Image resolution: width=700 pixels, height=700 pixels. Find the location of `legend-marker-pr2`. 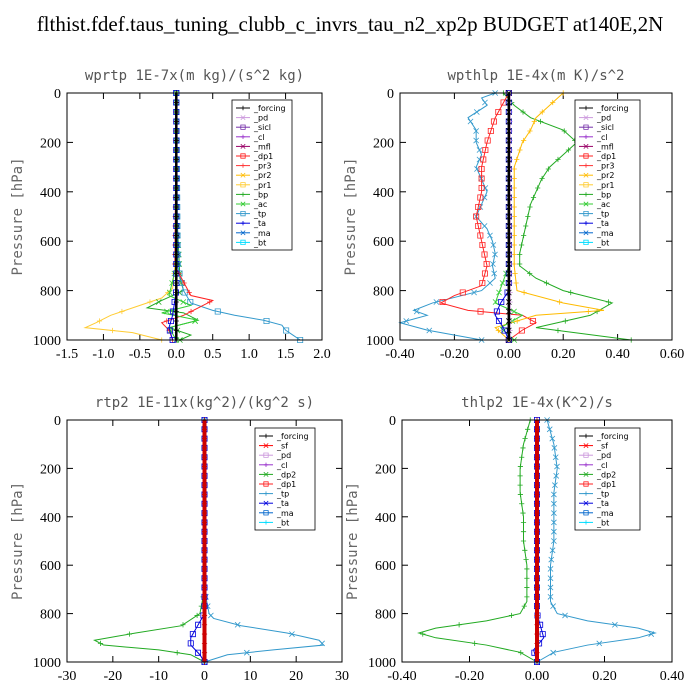

legend-marker-pr2 is located at coordinates (586, 175).